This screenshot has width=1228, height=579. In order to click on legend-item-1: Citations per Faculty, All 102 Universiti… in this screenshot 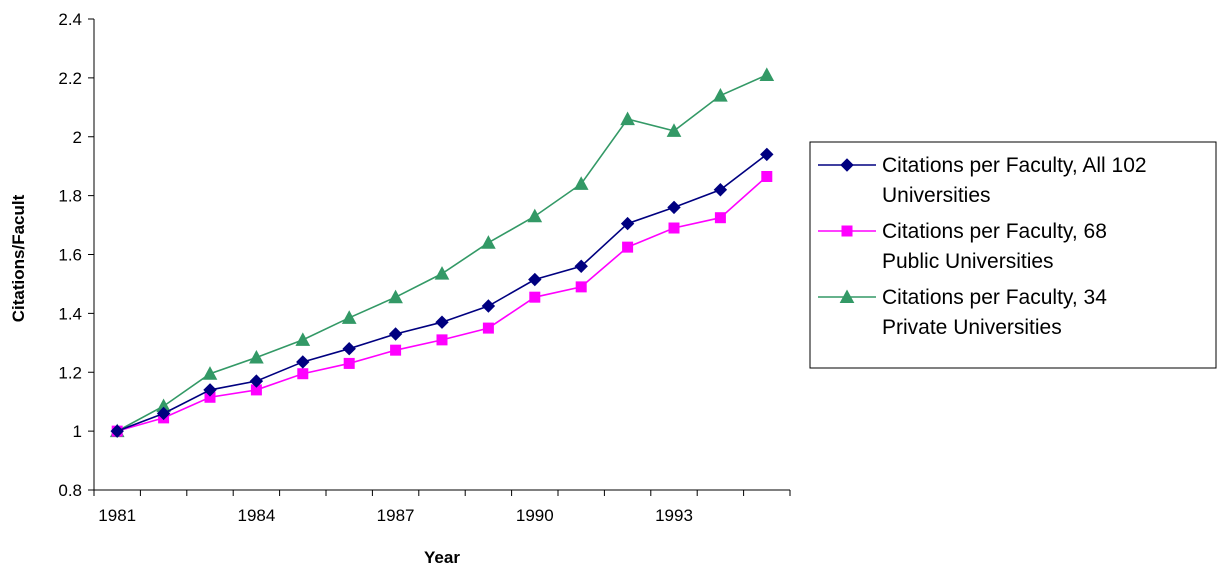, I will do `click(982, 180)`.